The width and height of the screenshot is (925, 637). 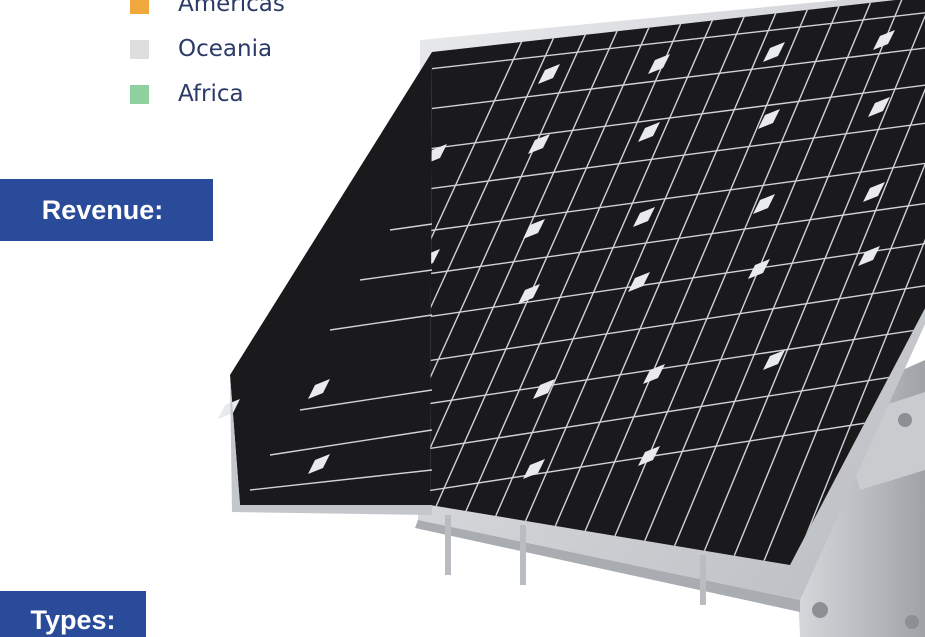 What do you see at coordinates (231, 8) in the screenshot?
I see `legend-label: Americas` at bounding box center [231, 8].